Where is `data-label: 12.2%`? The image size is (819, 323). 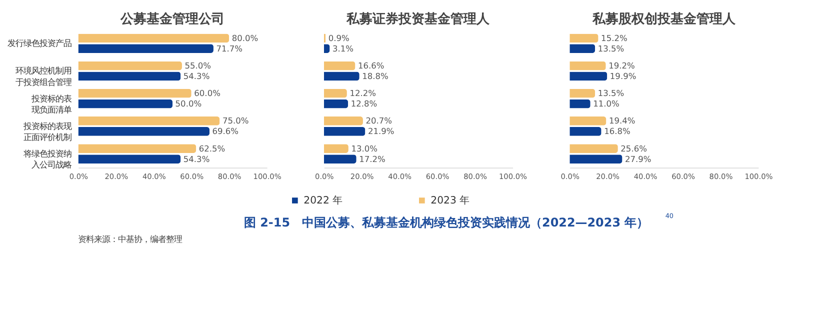 data-label: 12.2% is located at coordinates (363, 93).